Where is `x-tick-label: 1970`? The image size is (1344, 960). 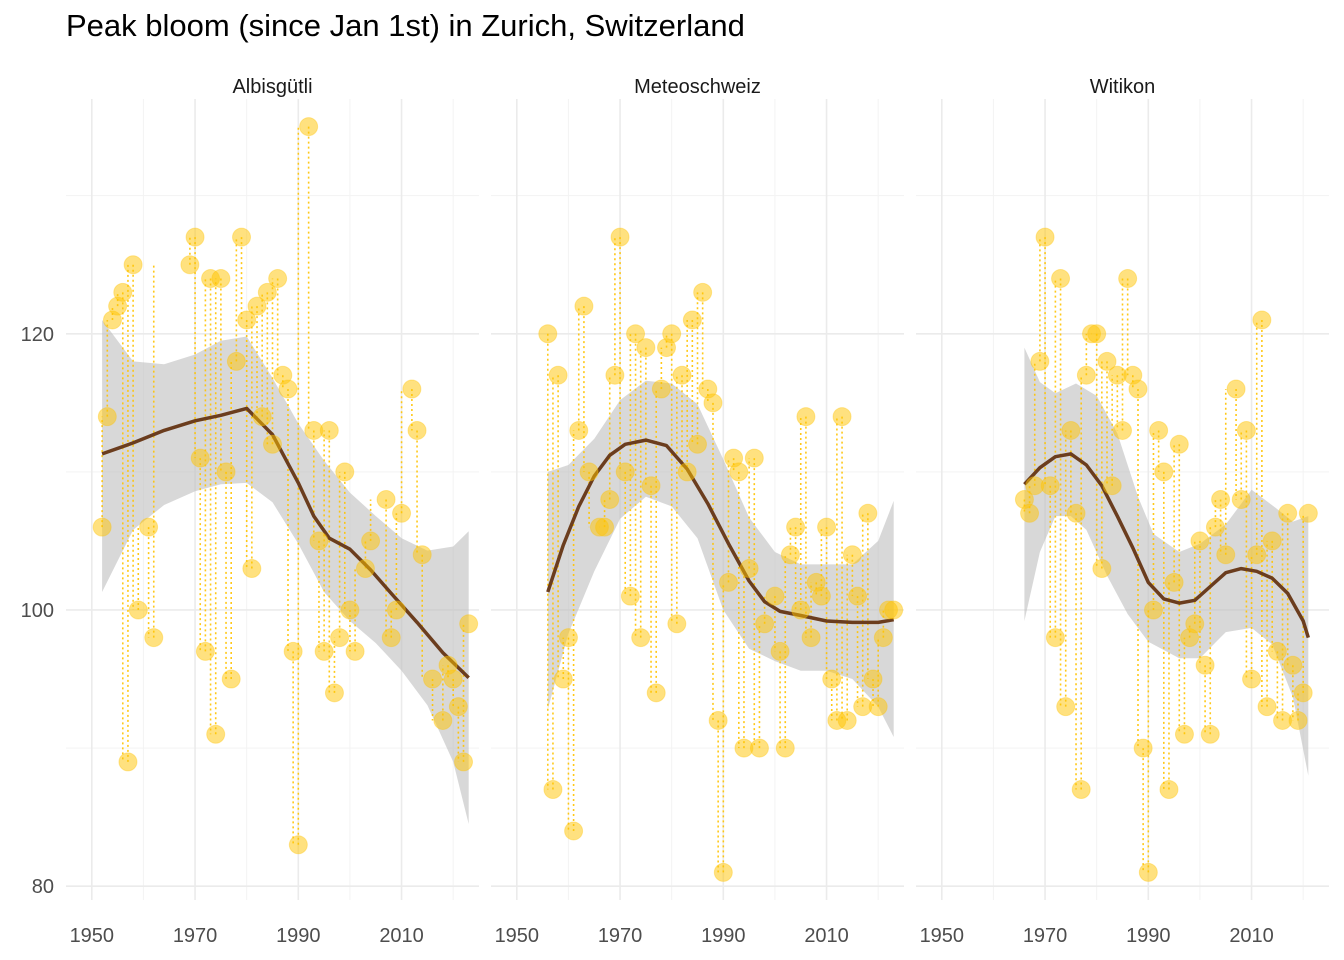 x-tick-label: 1970 is located at coordinates (620, 936).